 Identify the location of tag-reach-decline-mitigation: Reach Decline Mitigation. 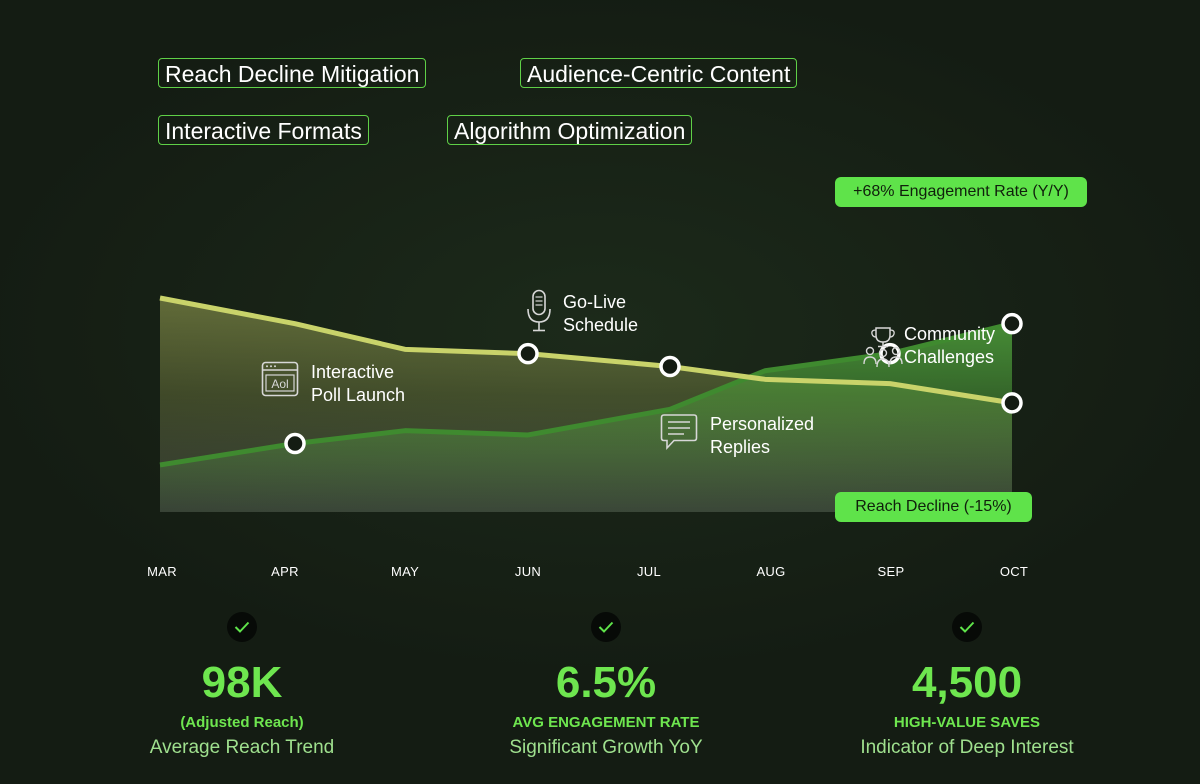
(292, 73).